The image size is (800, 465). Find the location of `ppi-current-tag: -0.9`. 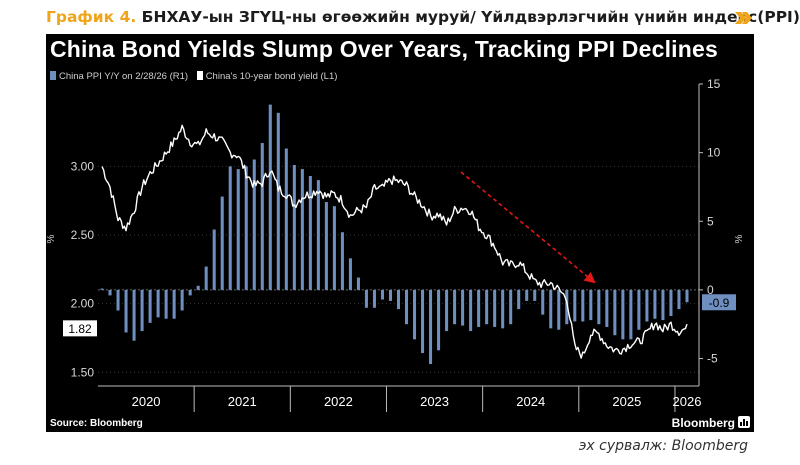

ppi-current-tag: -0.9 is located at coordinates (719, 303).